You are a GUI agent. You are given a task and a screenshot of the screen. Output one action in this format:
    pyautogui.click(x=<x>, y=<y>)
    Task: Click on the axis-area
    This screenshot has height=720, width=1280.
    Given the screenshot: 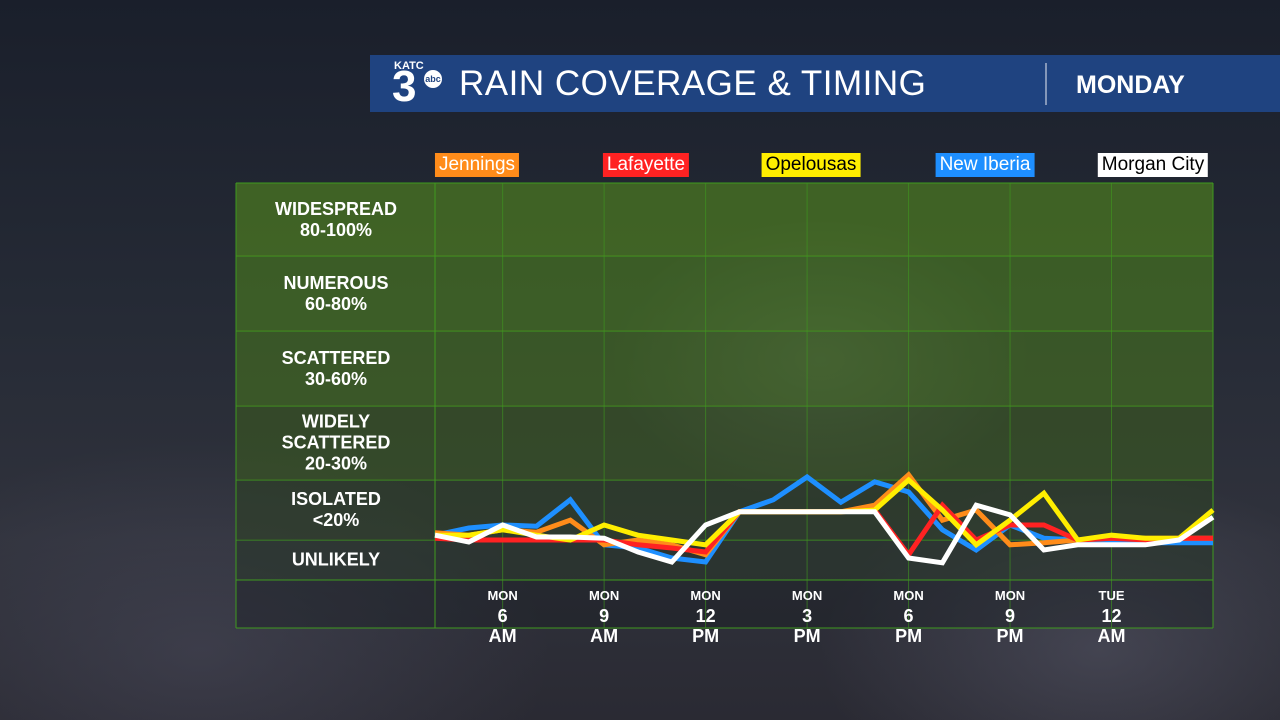 What is the action you would take?
    pyautogui.click(x=724, y=604)
    